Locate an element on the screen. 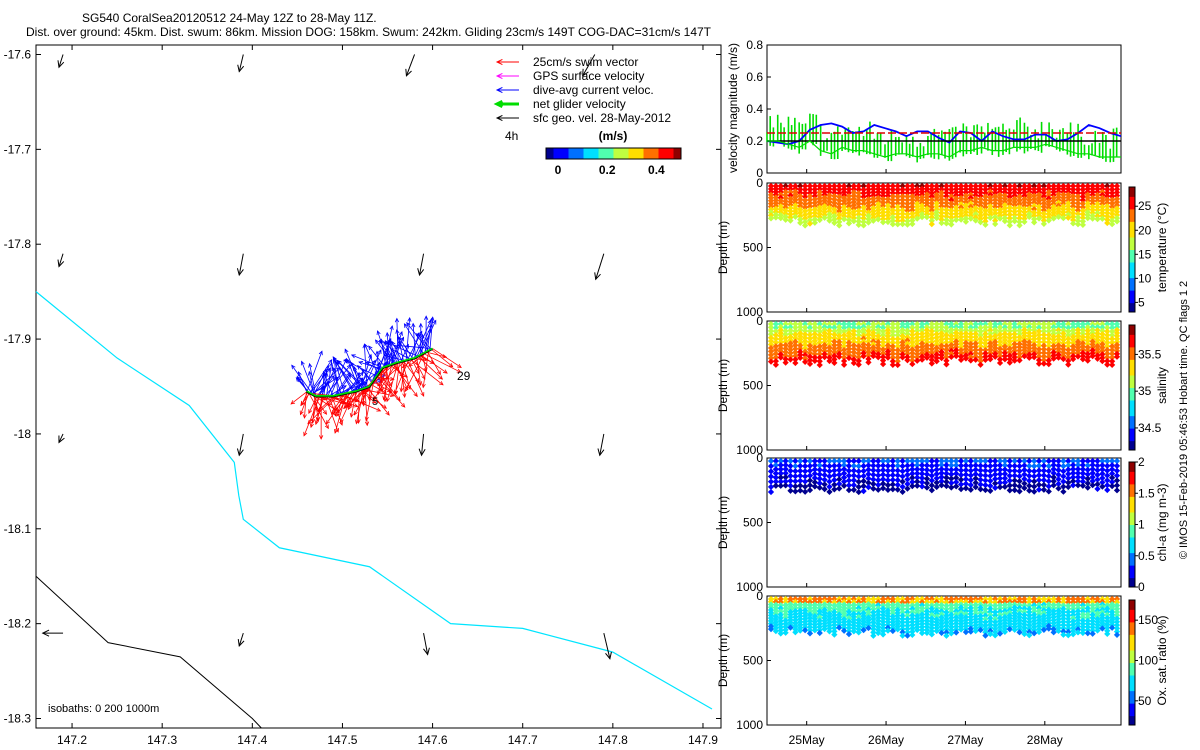 Image resolution: width=1200 pixels, height=750 pixels. map-y-tick-label: -18.2 is located at coordinates (18, 624).